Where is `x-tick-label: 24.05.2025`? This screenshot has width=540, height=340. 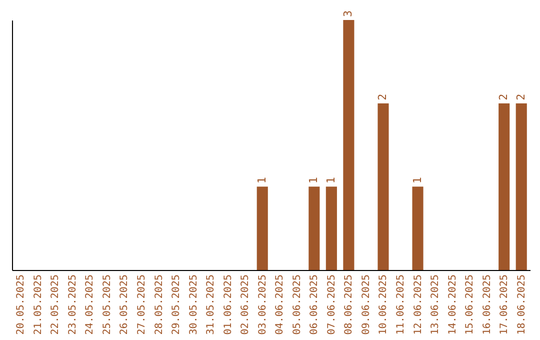 x-tick-label: 24.05.2025 is located at coordinates (90, 304).